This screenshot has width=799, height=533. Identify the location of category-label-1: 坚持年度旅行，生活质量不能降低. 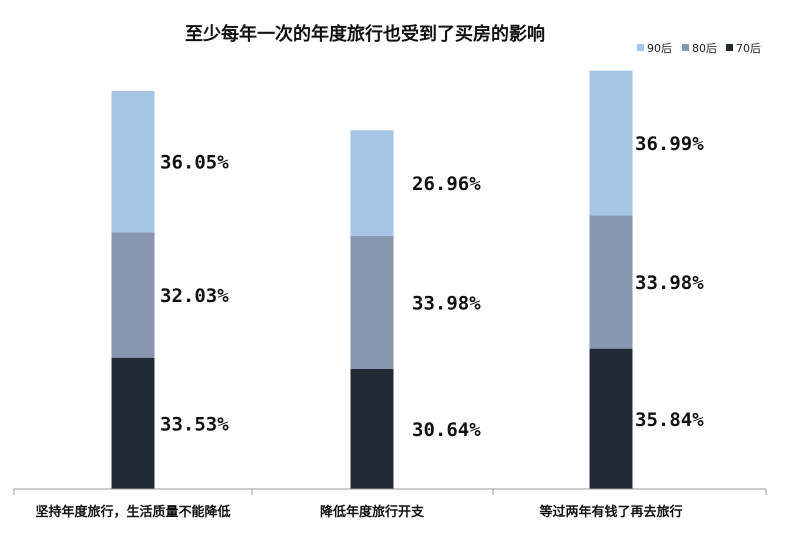
(132, 512).